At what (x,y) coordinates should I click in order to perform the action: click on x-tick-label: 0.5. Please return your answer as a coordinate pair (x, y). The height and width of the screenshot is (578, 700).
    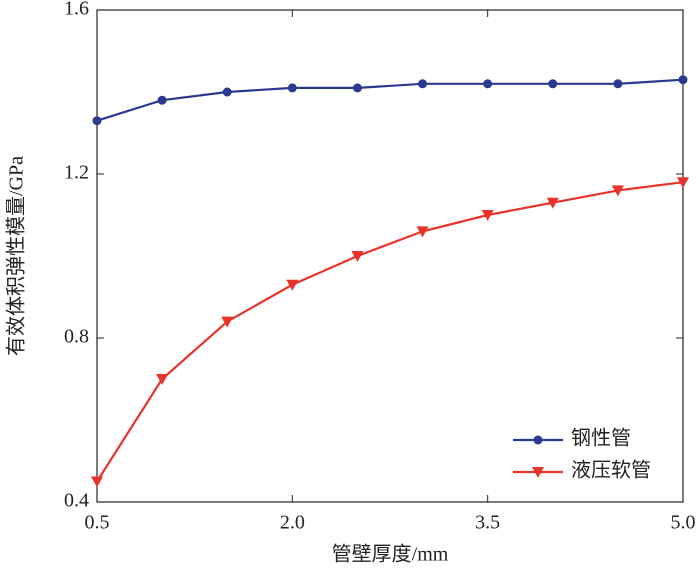
    Looking at the image, I should click on (97, 523).